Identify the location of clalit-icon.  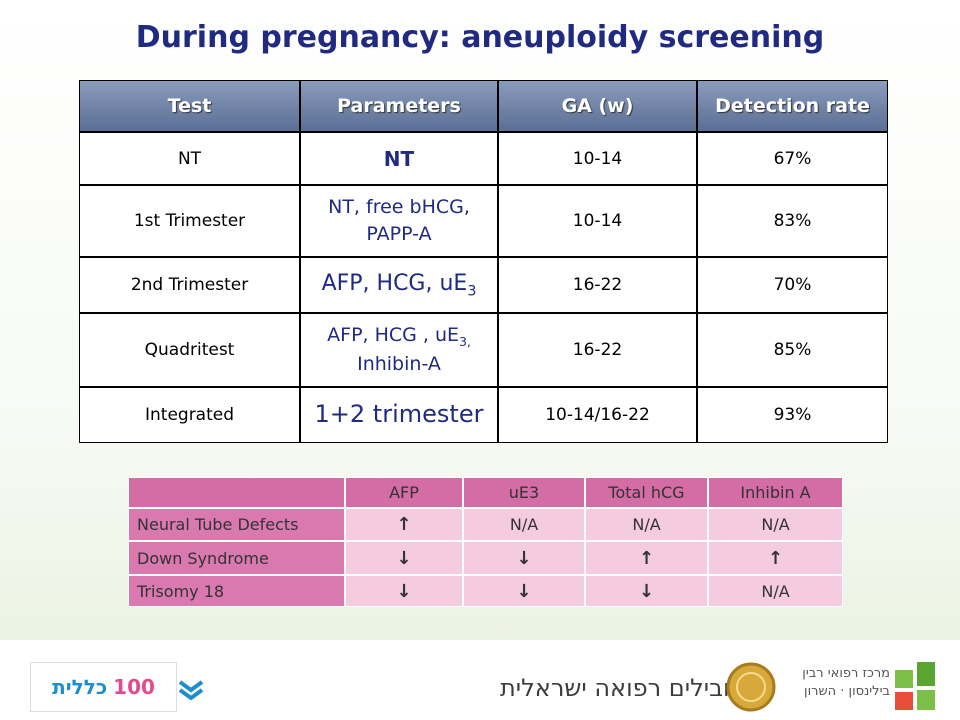
(191, 690).